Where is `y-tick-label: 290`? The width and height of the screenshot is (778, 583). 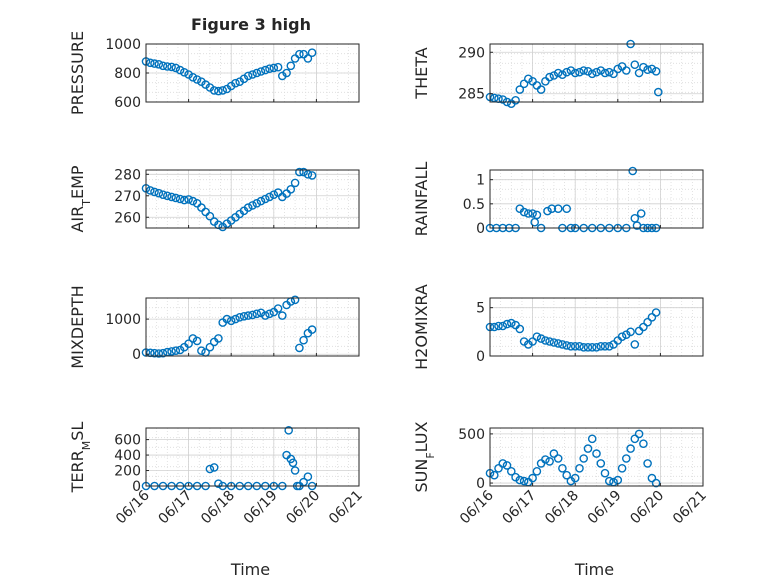
y-tick-label: 290 is located at coordinates (471, 53).